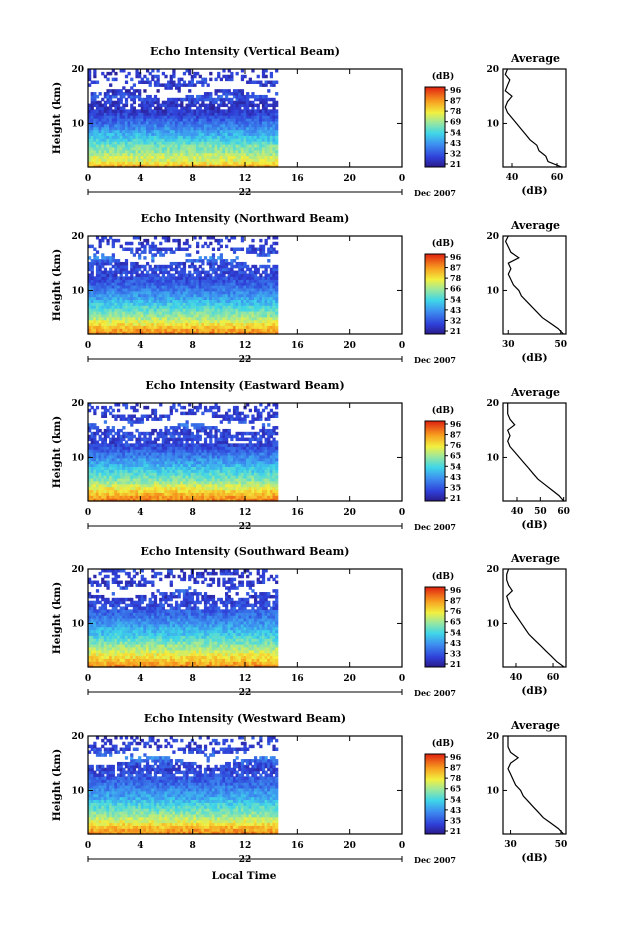 Image resolution: width=621 pixels, height=933 pixels. Describe the element at coordinates (492, 70) in the screenshot. I see `average-y-tick-label: 20` at that location.